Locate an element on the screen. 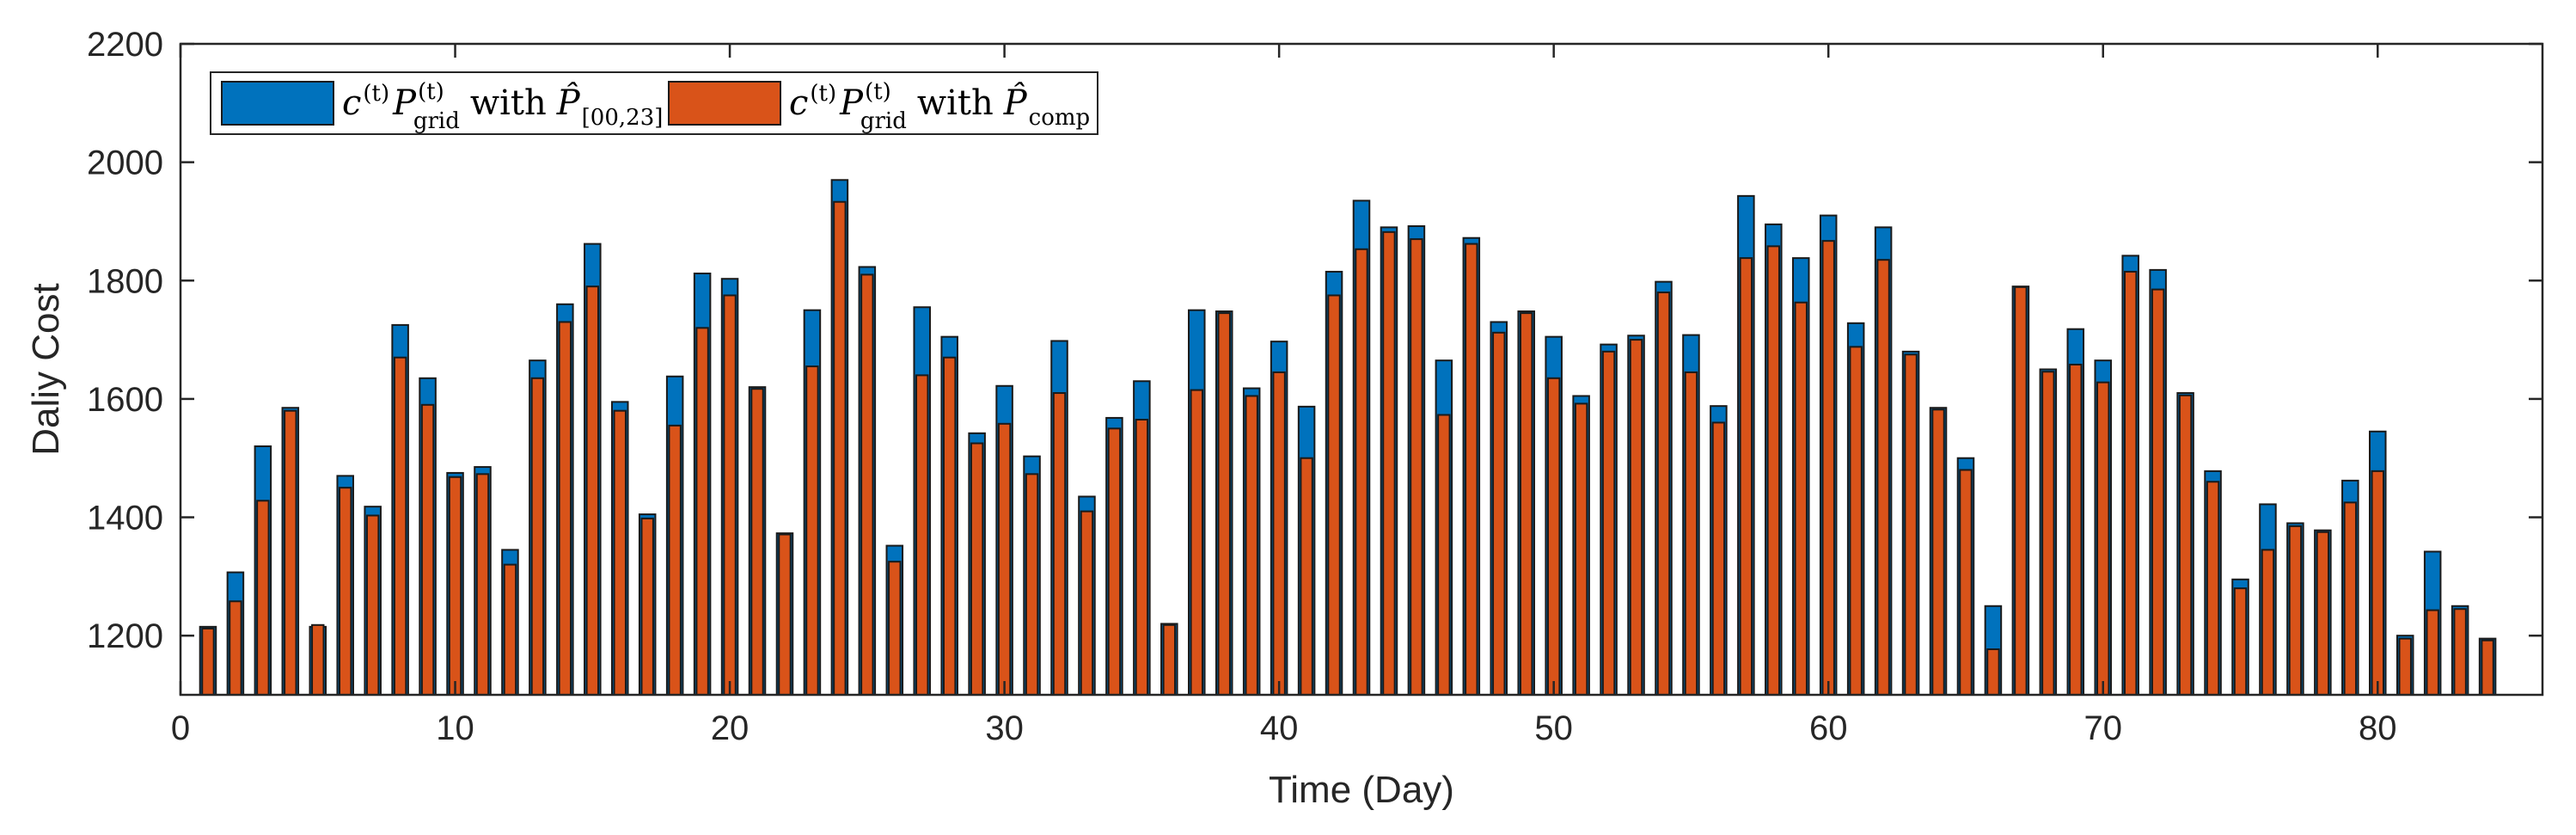 The height and width of the screenshot is (835, 2576). legend-2-hat-sub: comp is located at coordinates (1060, 118).